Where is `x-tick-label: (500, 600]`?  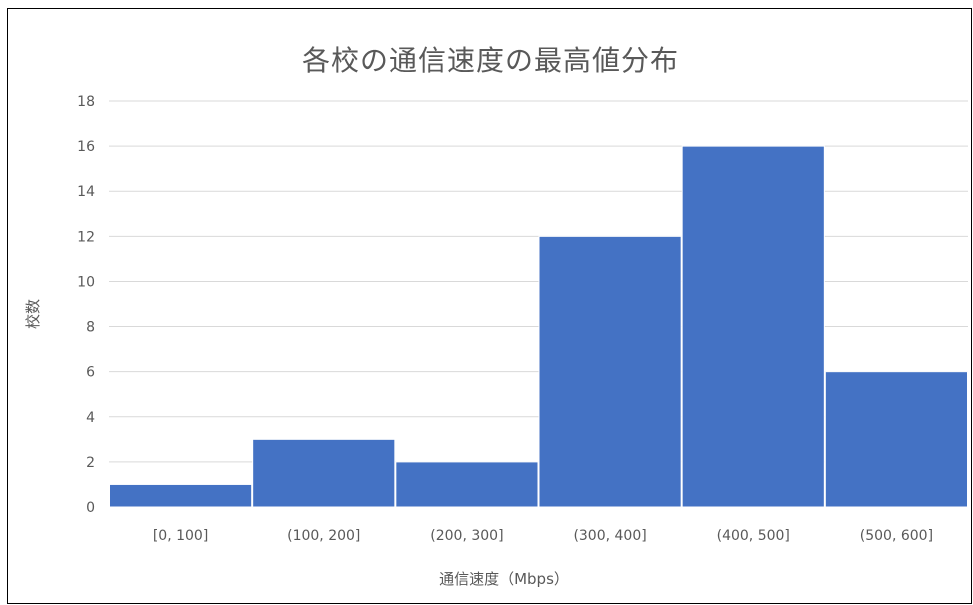 x-tick-label: (500, 600] is located at coordinates (896, 536).